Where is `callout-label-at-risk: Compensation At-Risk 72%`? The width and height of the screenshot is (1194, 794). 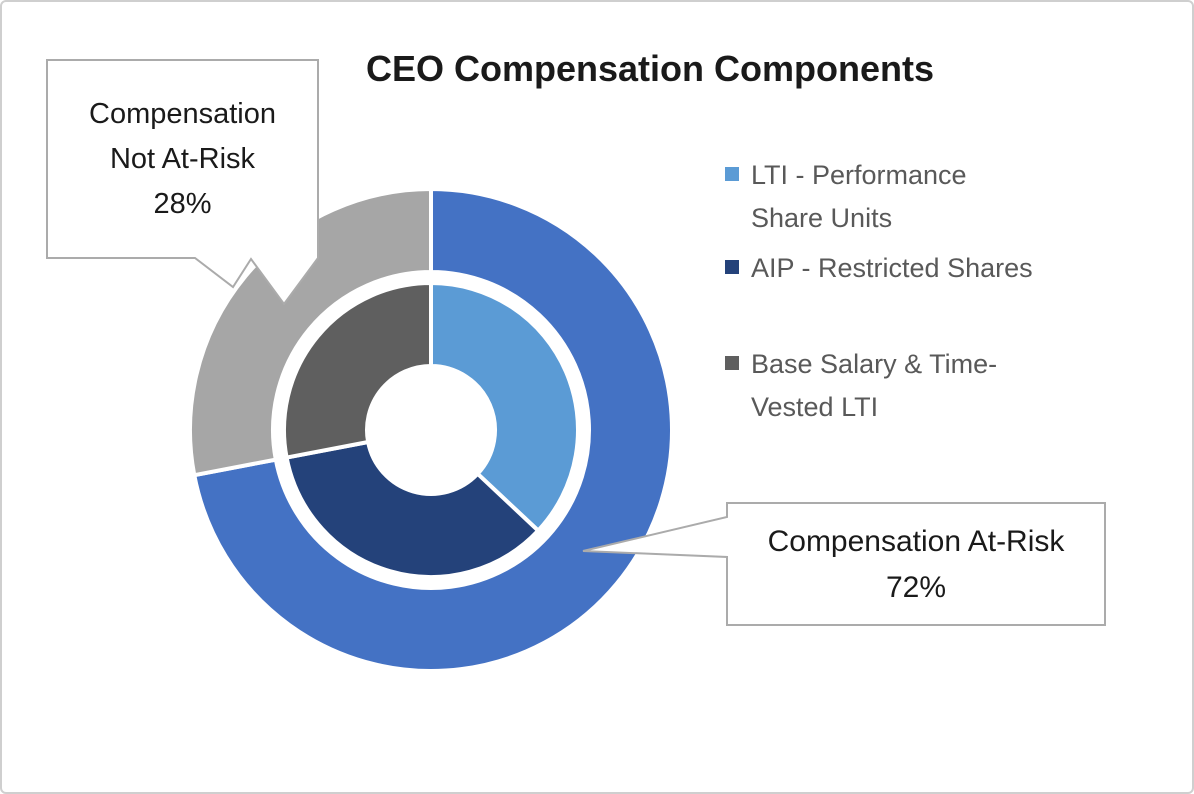 callout-label-at-risk: Compensation At-Risk 72% is located at coordinates (916, 565).